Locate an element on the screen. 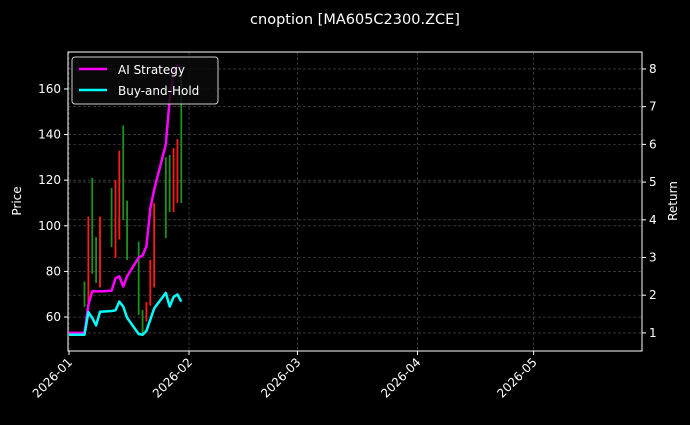 The image size is (690, 425). y-tick-label: 60 is located at coordinates (53, 317).